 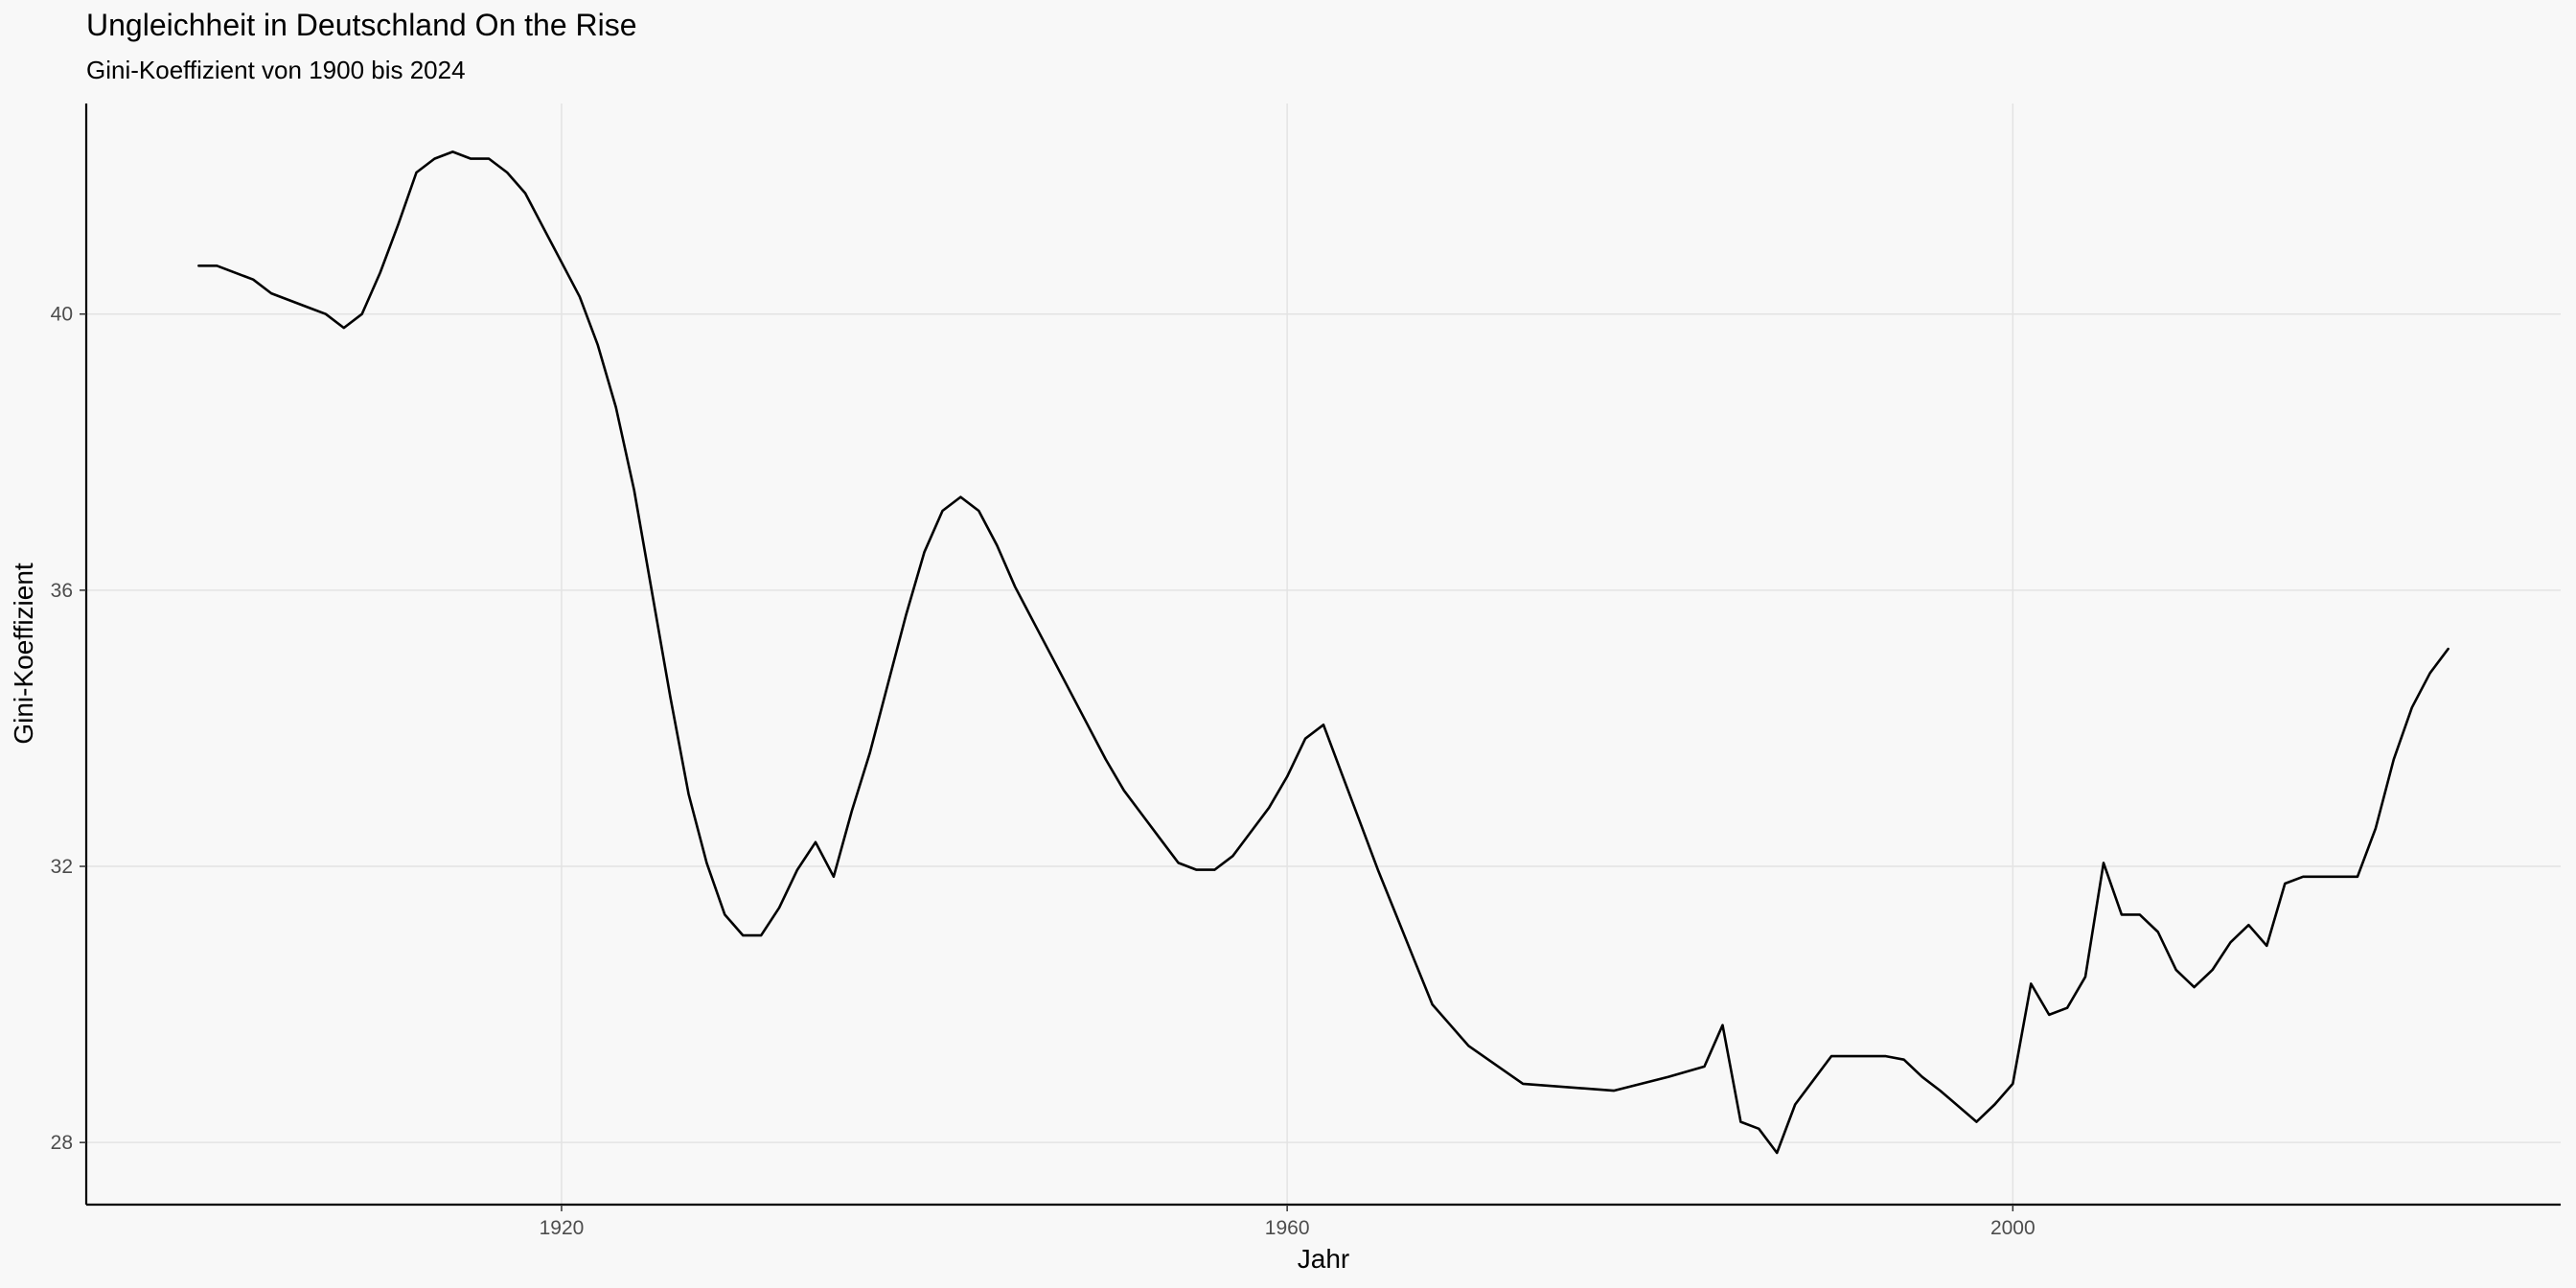 I want to click on y-tick-label: 36, so click(x=62, y=591).